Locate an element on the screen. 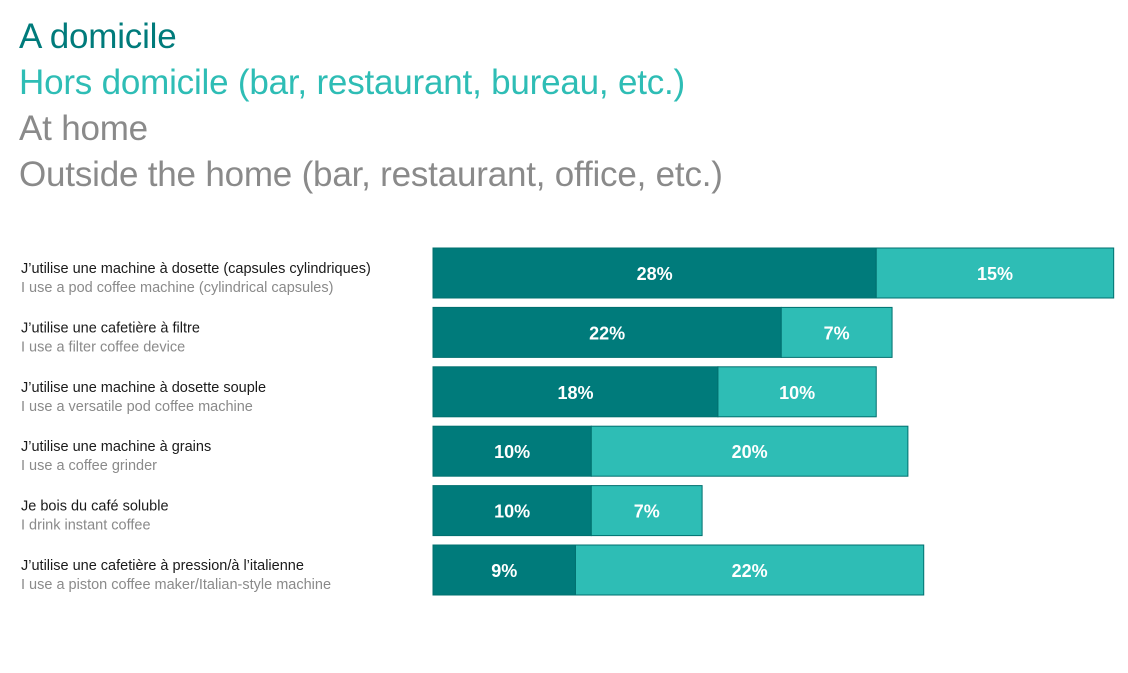 The image size is (1128, 673). legend-home-fr: A domicile is located at coordinates (98, 36).